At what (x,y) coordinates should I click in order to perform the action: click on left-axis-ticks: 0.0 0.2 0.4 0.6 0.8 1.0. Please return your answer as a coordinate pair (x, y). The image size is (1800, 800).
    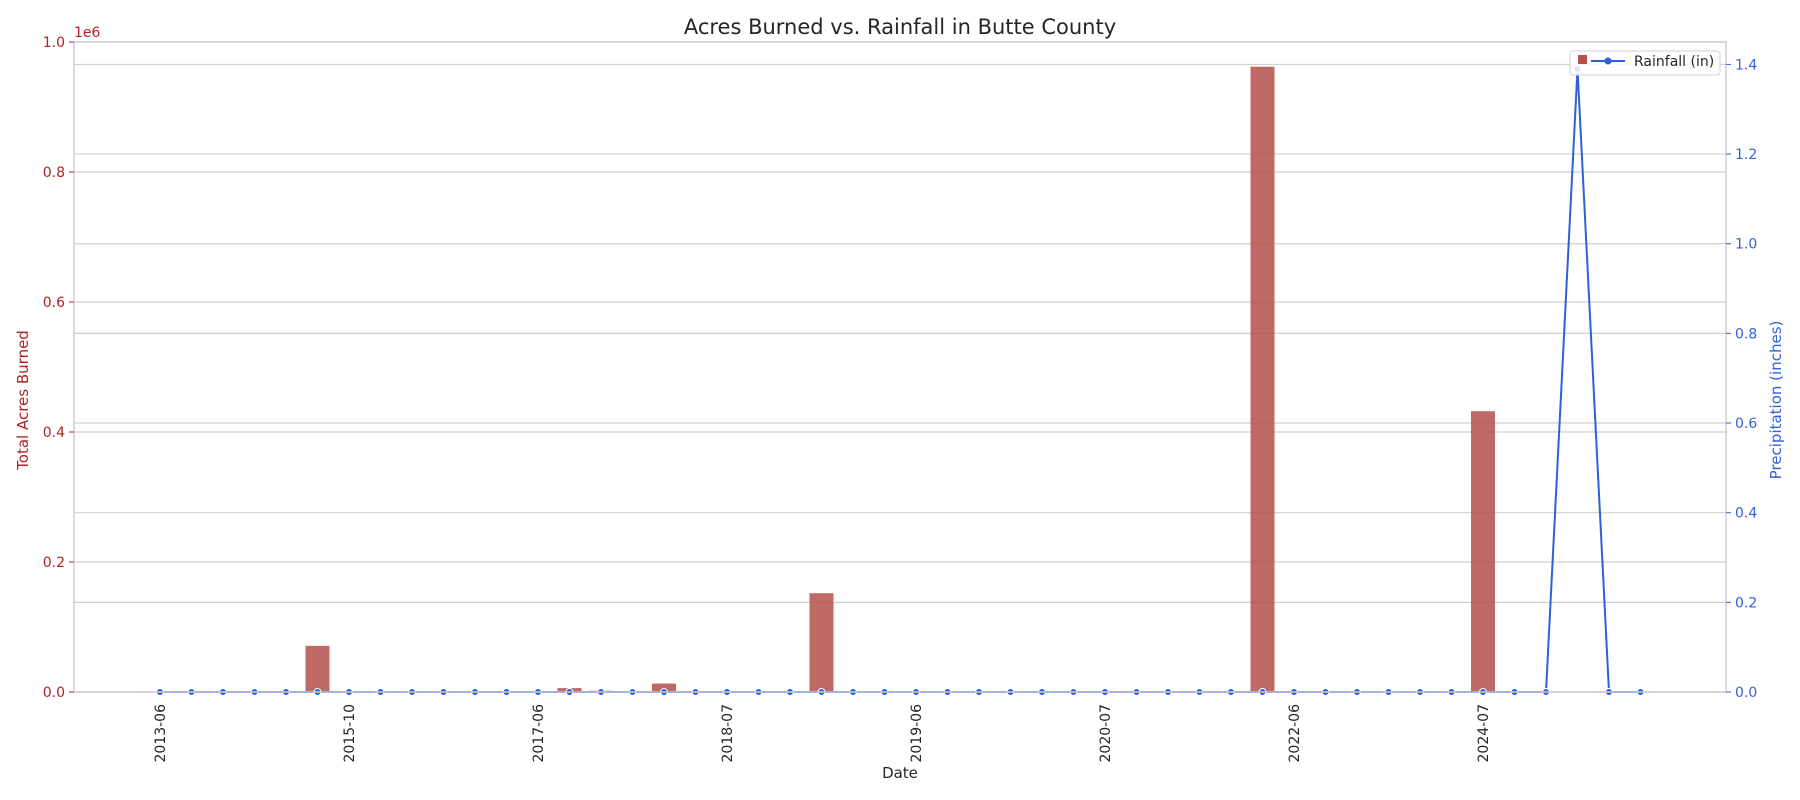
    Looking at the image, I should click on (58, 368).